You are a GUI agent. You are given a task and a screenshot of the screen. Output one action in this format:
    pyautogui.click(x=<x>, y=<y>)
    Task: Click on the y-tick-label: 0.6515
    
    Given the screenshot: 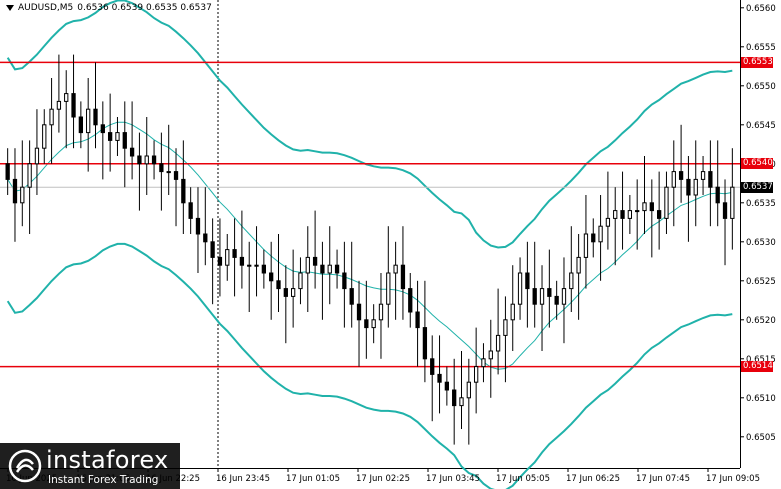 What is the action you would take?
    pyautogui.click(x=761, y=360)
    